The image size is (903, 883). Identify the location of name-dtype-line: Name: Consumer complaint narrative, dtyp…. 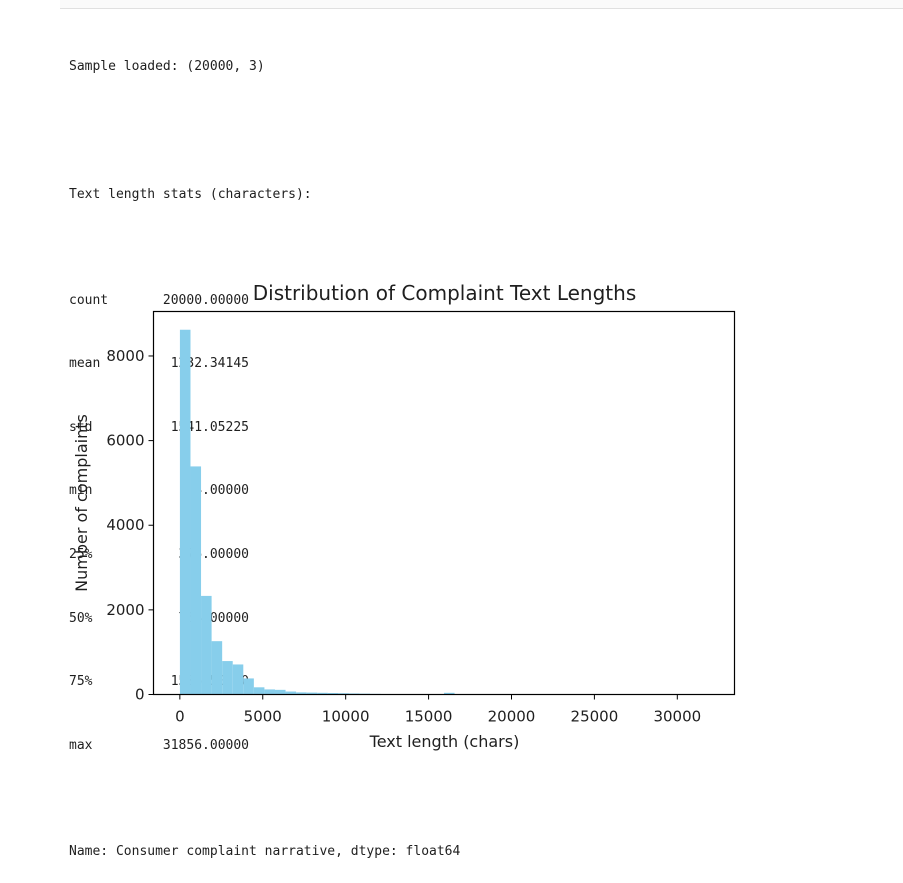
(264, 851).